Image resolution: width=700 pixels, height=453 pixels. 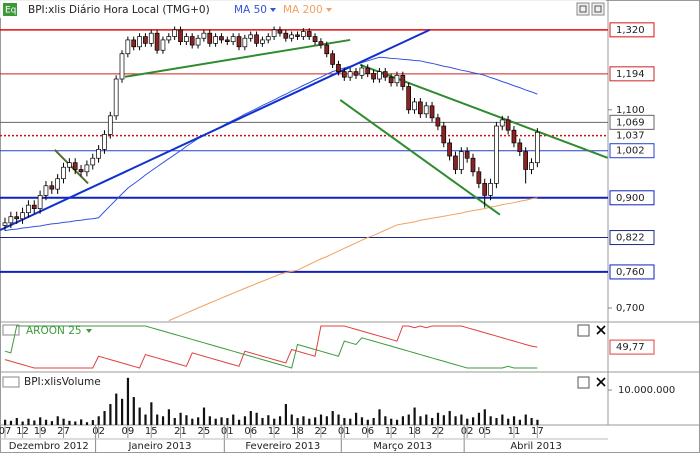 I want to click on level-label: 1,002, so click(x=630, y=151).